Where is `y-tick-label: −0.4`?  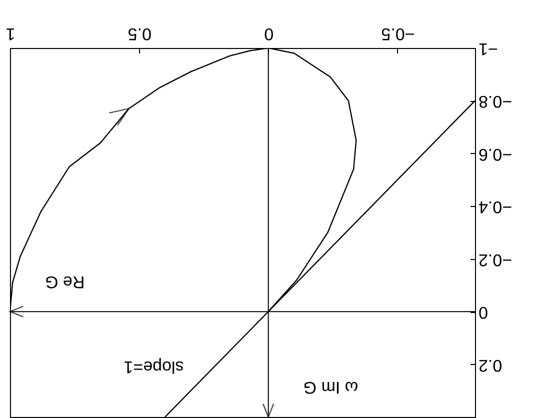
y-tick-label: −0.4 is located at coordinates (495, 207).